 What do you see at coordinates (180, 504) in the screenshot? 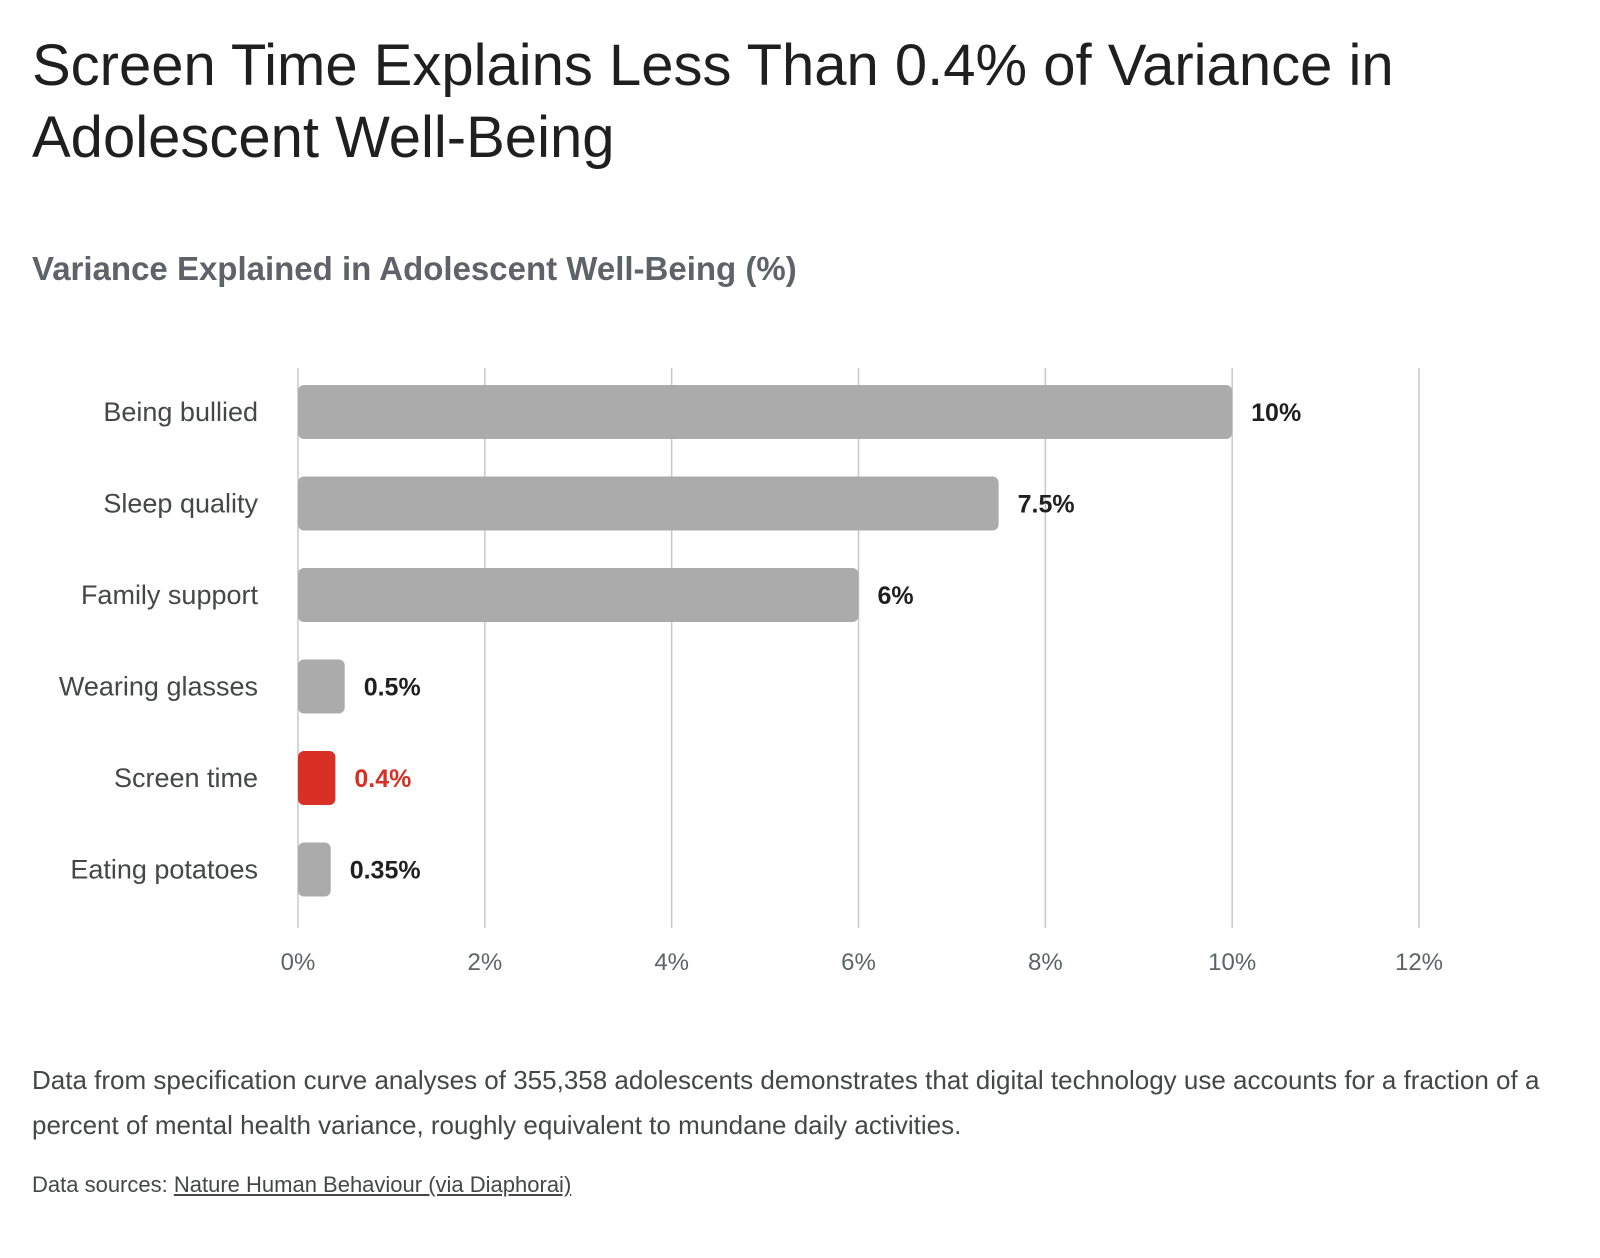
I see `category-label: Sleep quality` at bounding box center [180, 504].